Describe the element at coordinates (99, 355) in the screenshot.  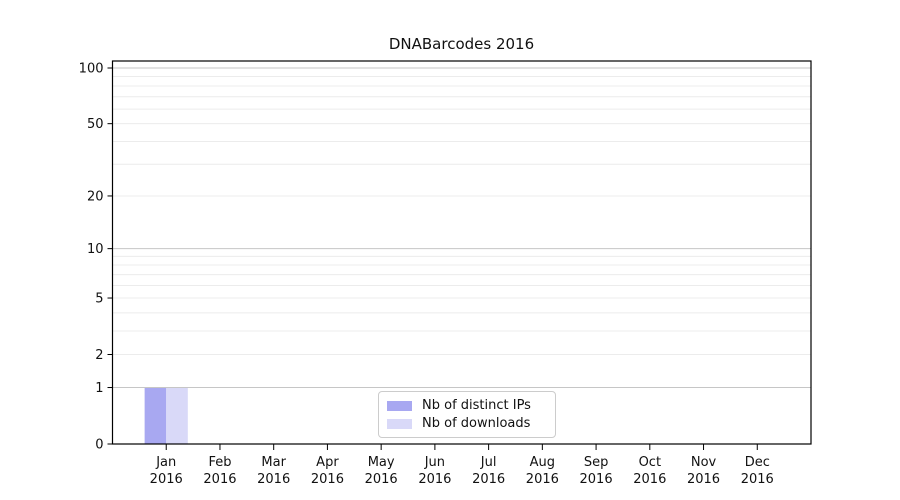
I see `y-tick-label: 2` at that location.